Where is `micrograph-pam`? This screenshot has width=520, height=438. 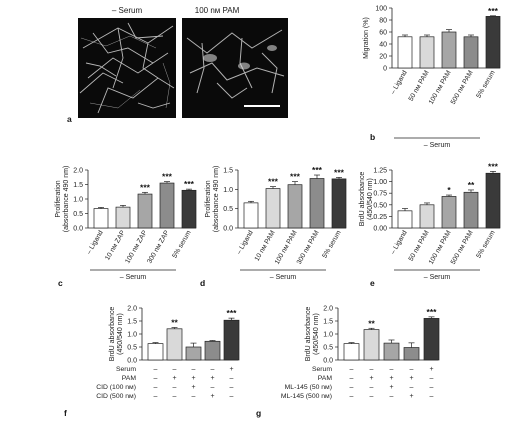 micrograph-pam is located at coordinates (235, 68).